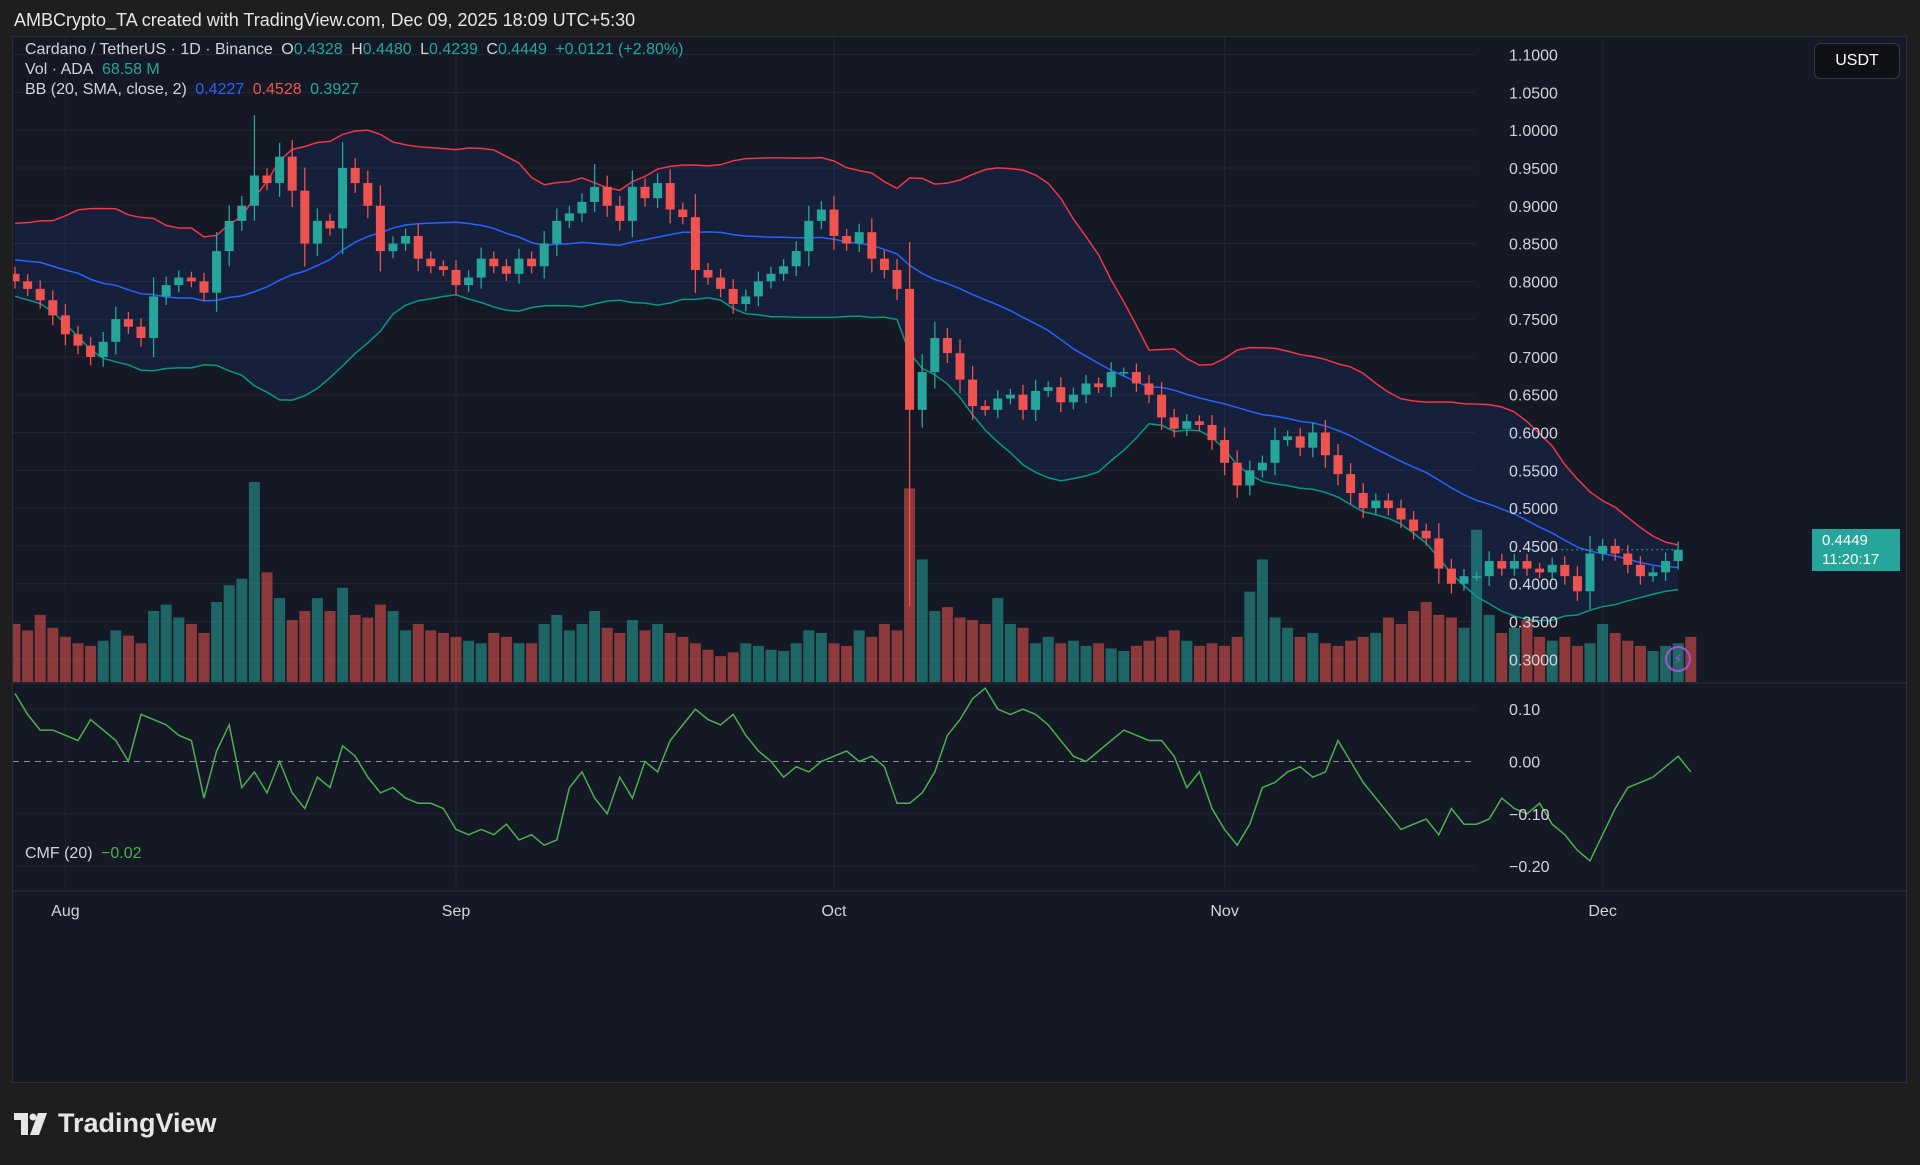  I want to click on price-axis-label: 0.6500, so click(1533, 396).